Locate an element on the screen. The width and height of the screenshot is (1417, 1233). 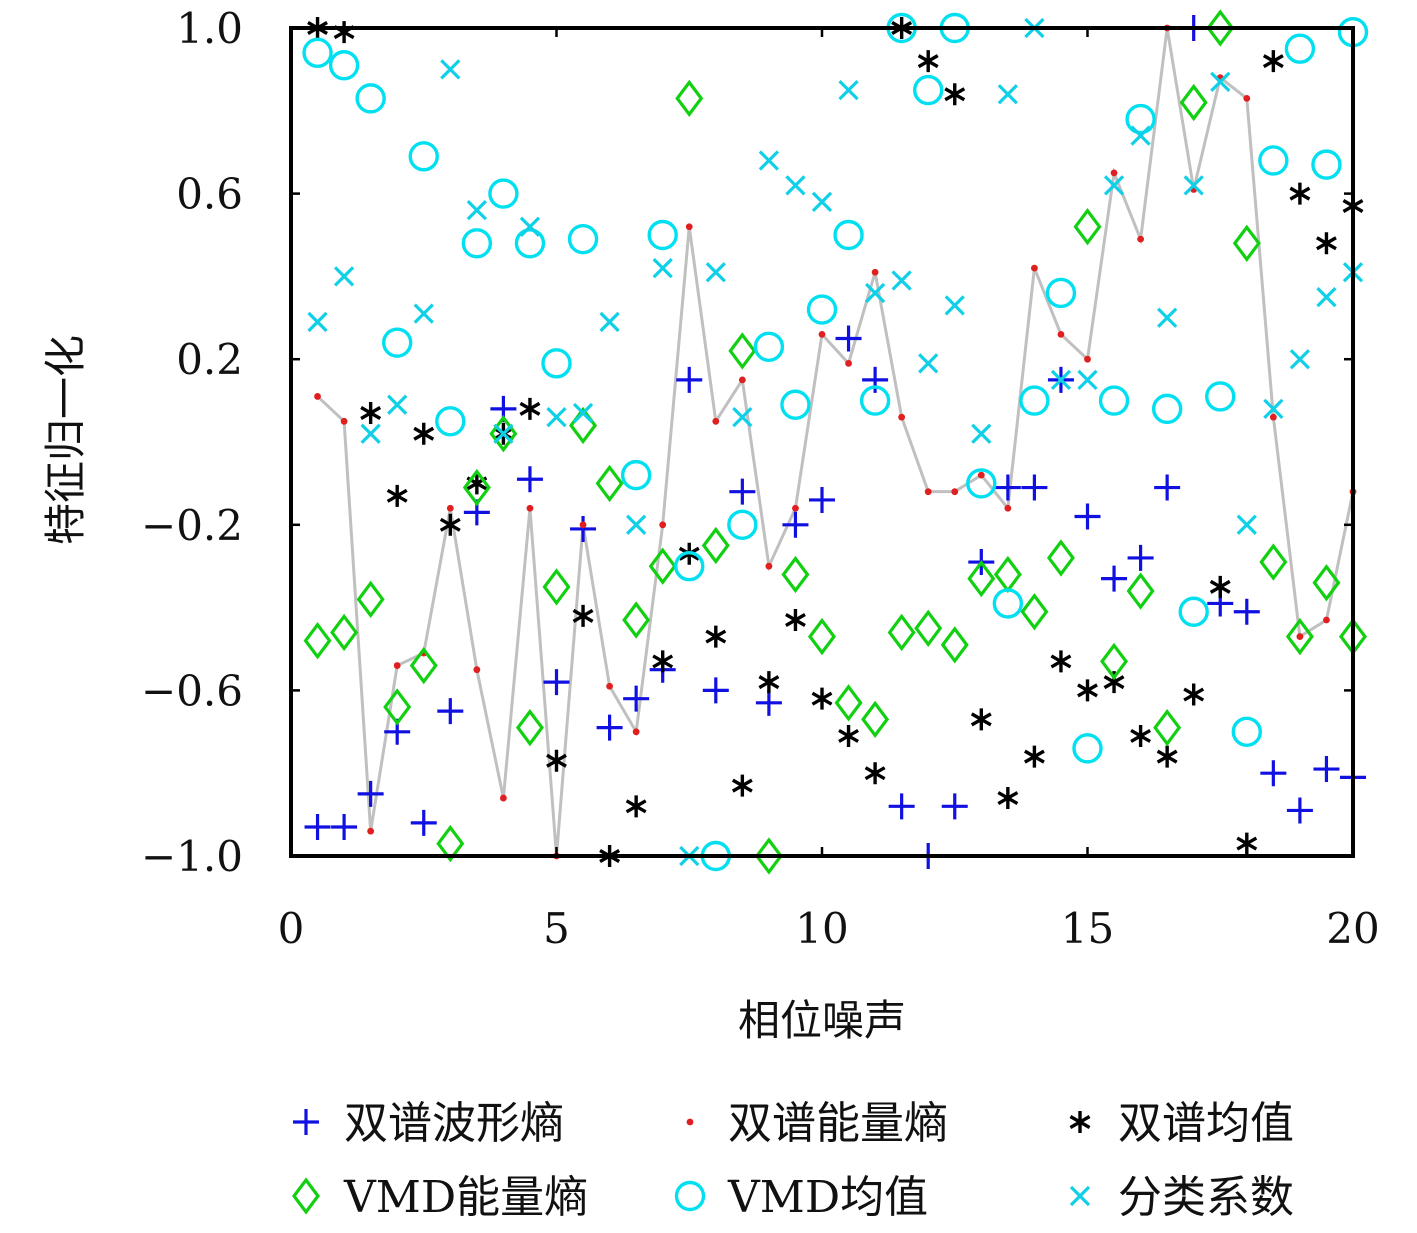
x-axis-title: 相位噪声 is located at coordinates (822, 1020).